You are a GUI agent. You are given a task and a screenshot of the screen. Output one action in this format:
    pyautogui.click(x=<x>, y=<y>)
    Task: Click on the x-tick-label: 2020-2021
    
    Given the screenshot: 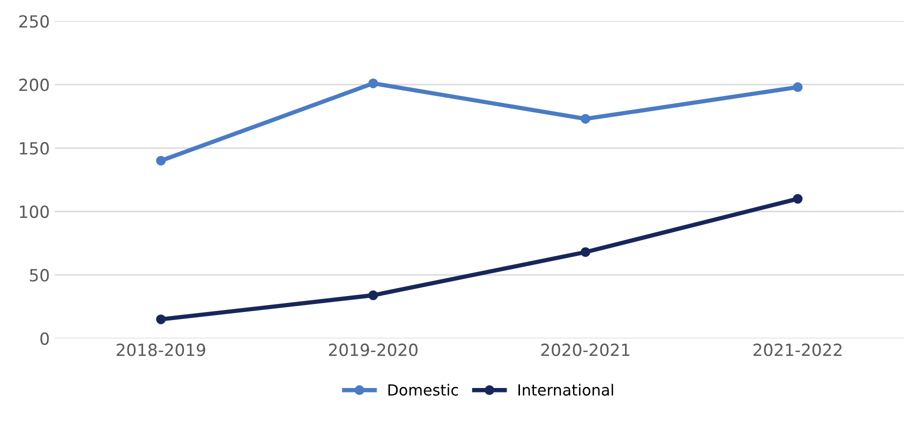 What is the action you would take?
    pyautogui.click(x=585, y=350)
    